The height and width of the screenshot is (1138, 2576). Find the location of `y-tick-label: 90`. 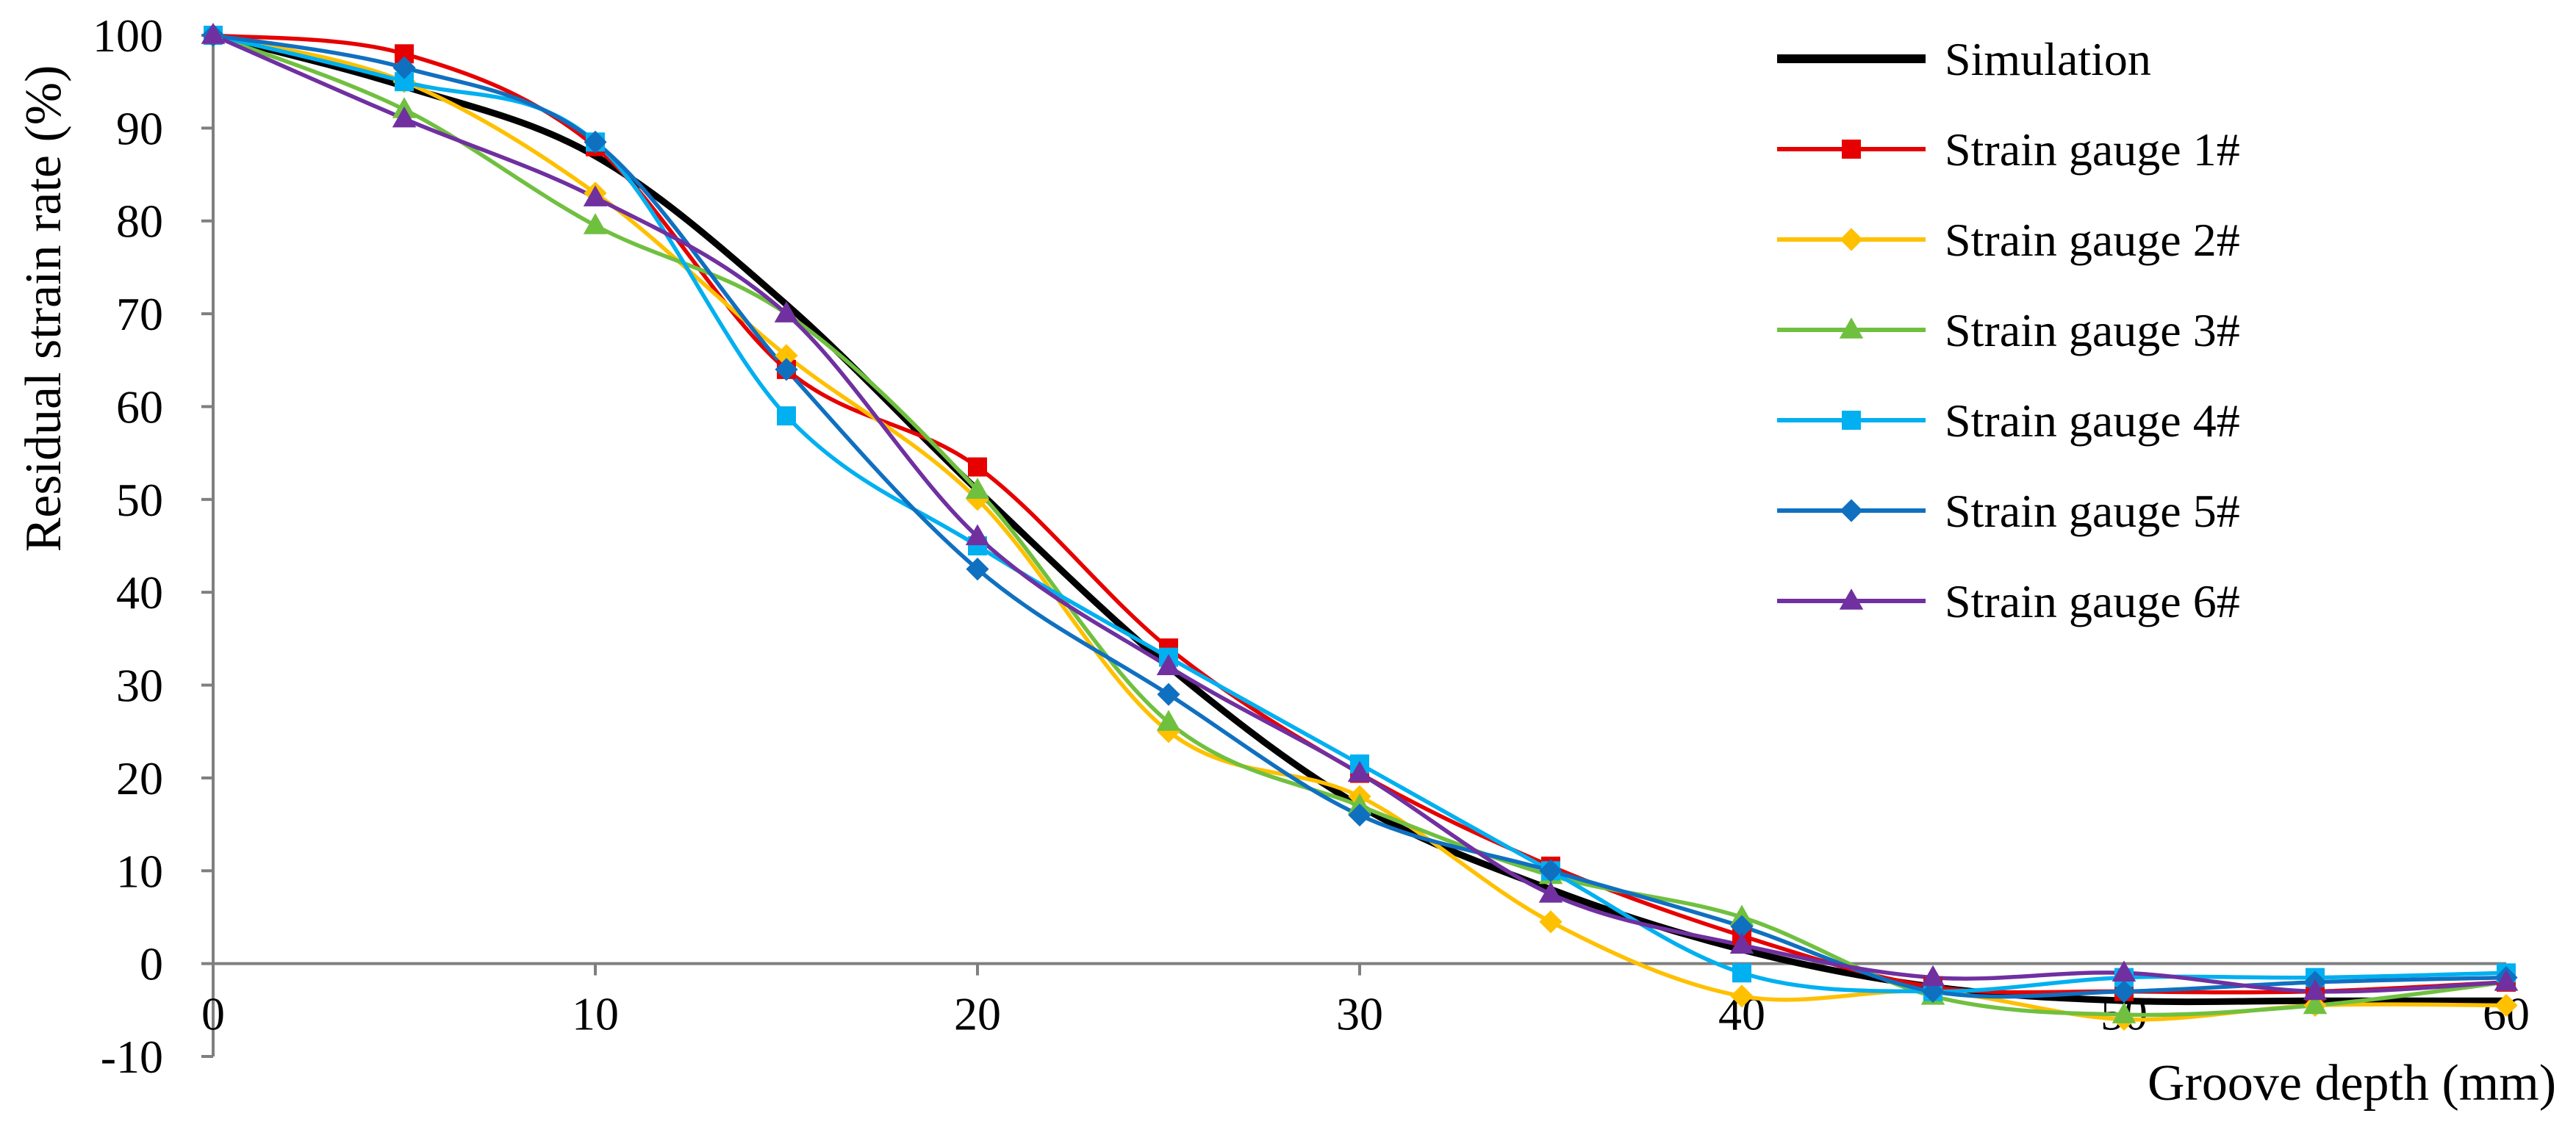

y-tick-label: 90 is located at coordinates (139, 128).